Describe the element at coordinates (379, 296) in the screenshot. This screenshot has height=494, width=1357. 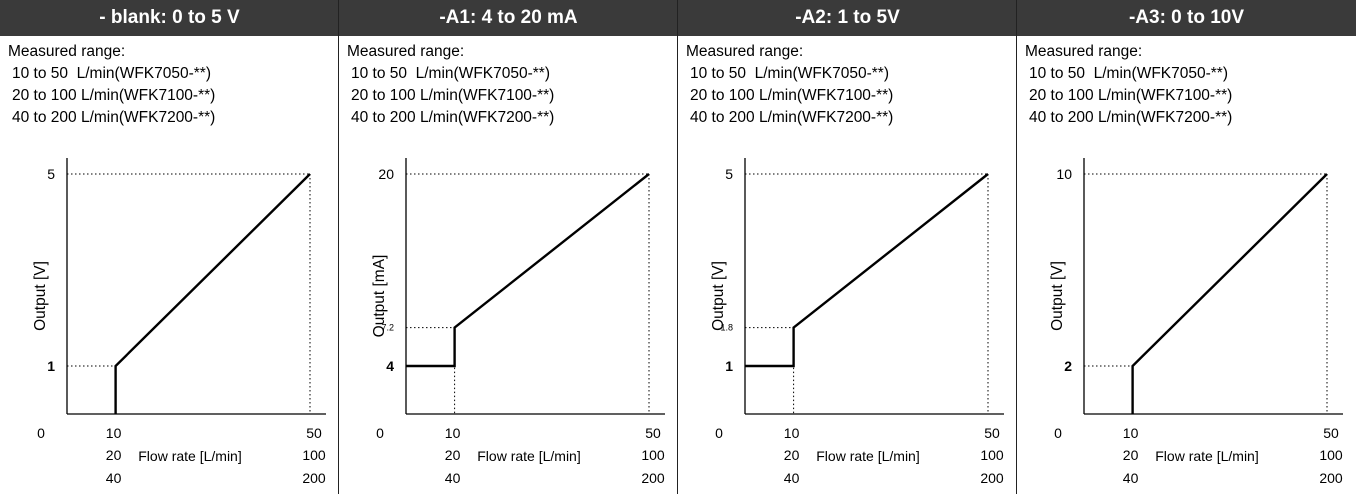
I see `y-axis-title: Output [mA]` at that location.